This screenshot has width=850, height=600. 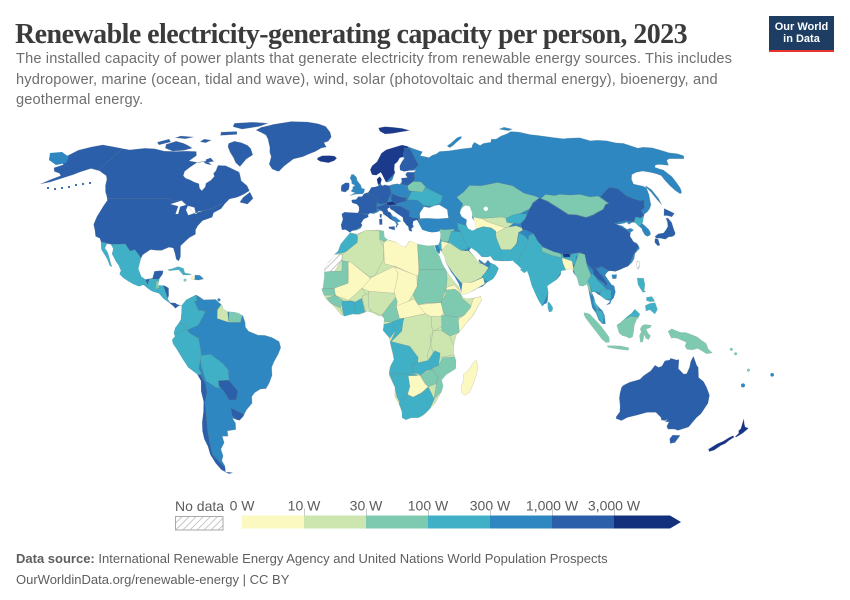 I want to click on svg-text: 3,000 W, so click(x=614, y=506).